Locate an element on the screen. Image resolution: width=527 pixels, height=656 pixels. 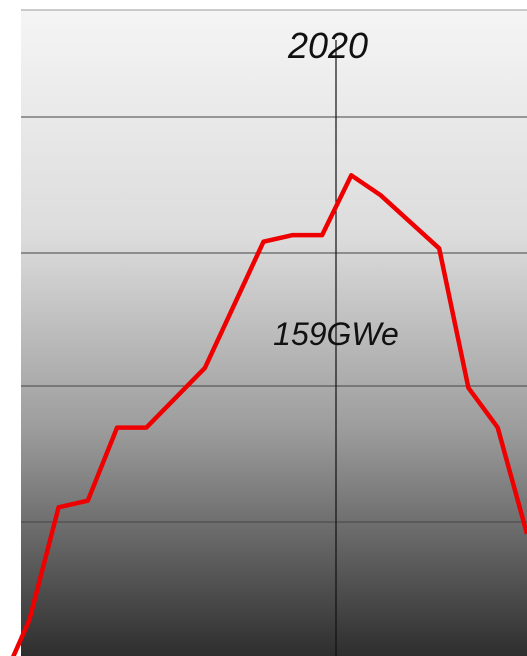
year-marker-label: 2020 is located at coordinates (327, 45).